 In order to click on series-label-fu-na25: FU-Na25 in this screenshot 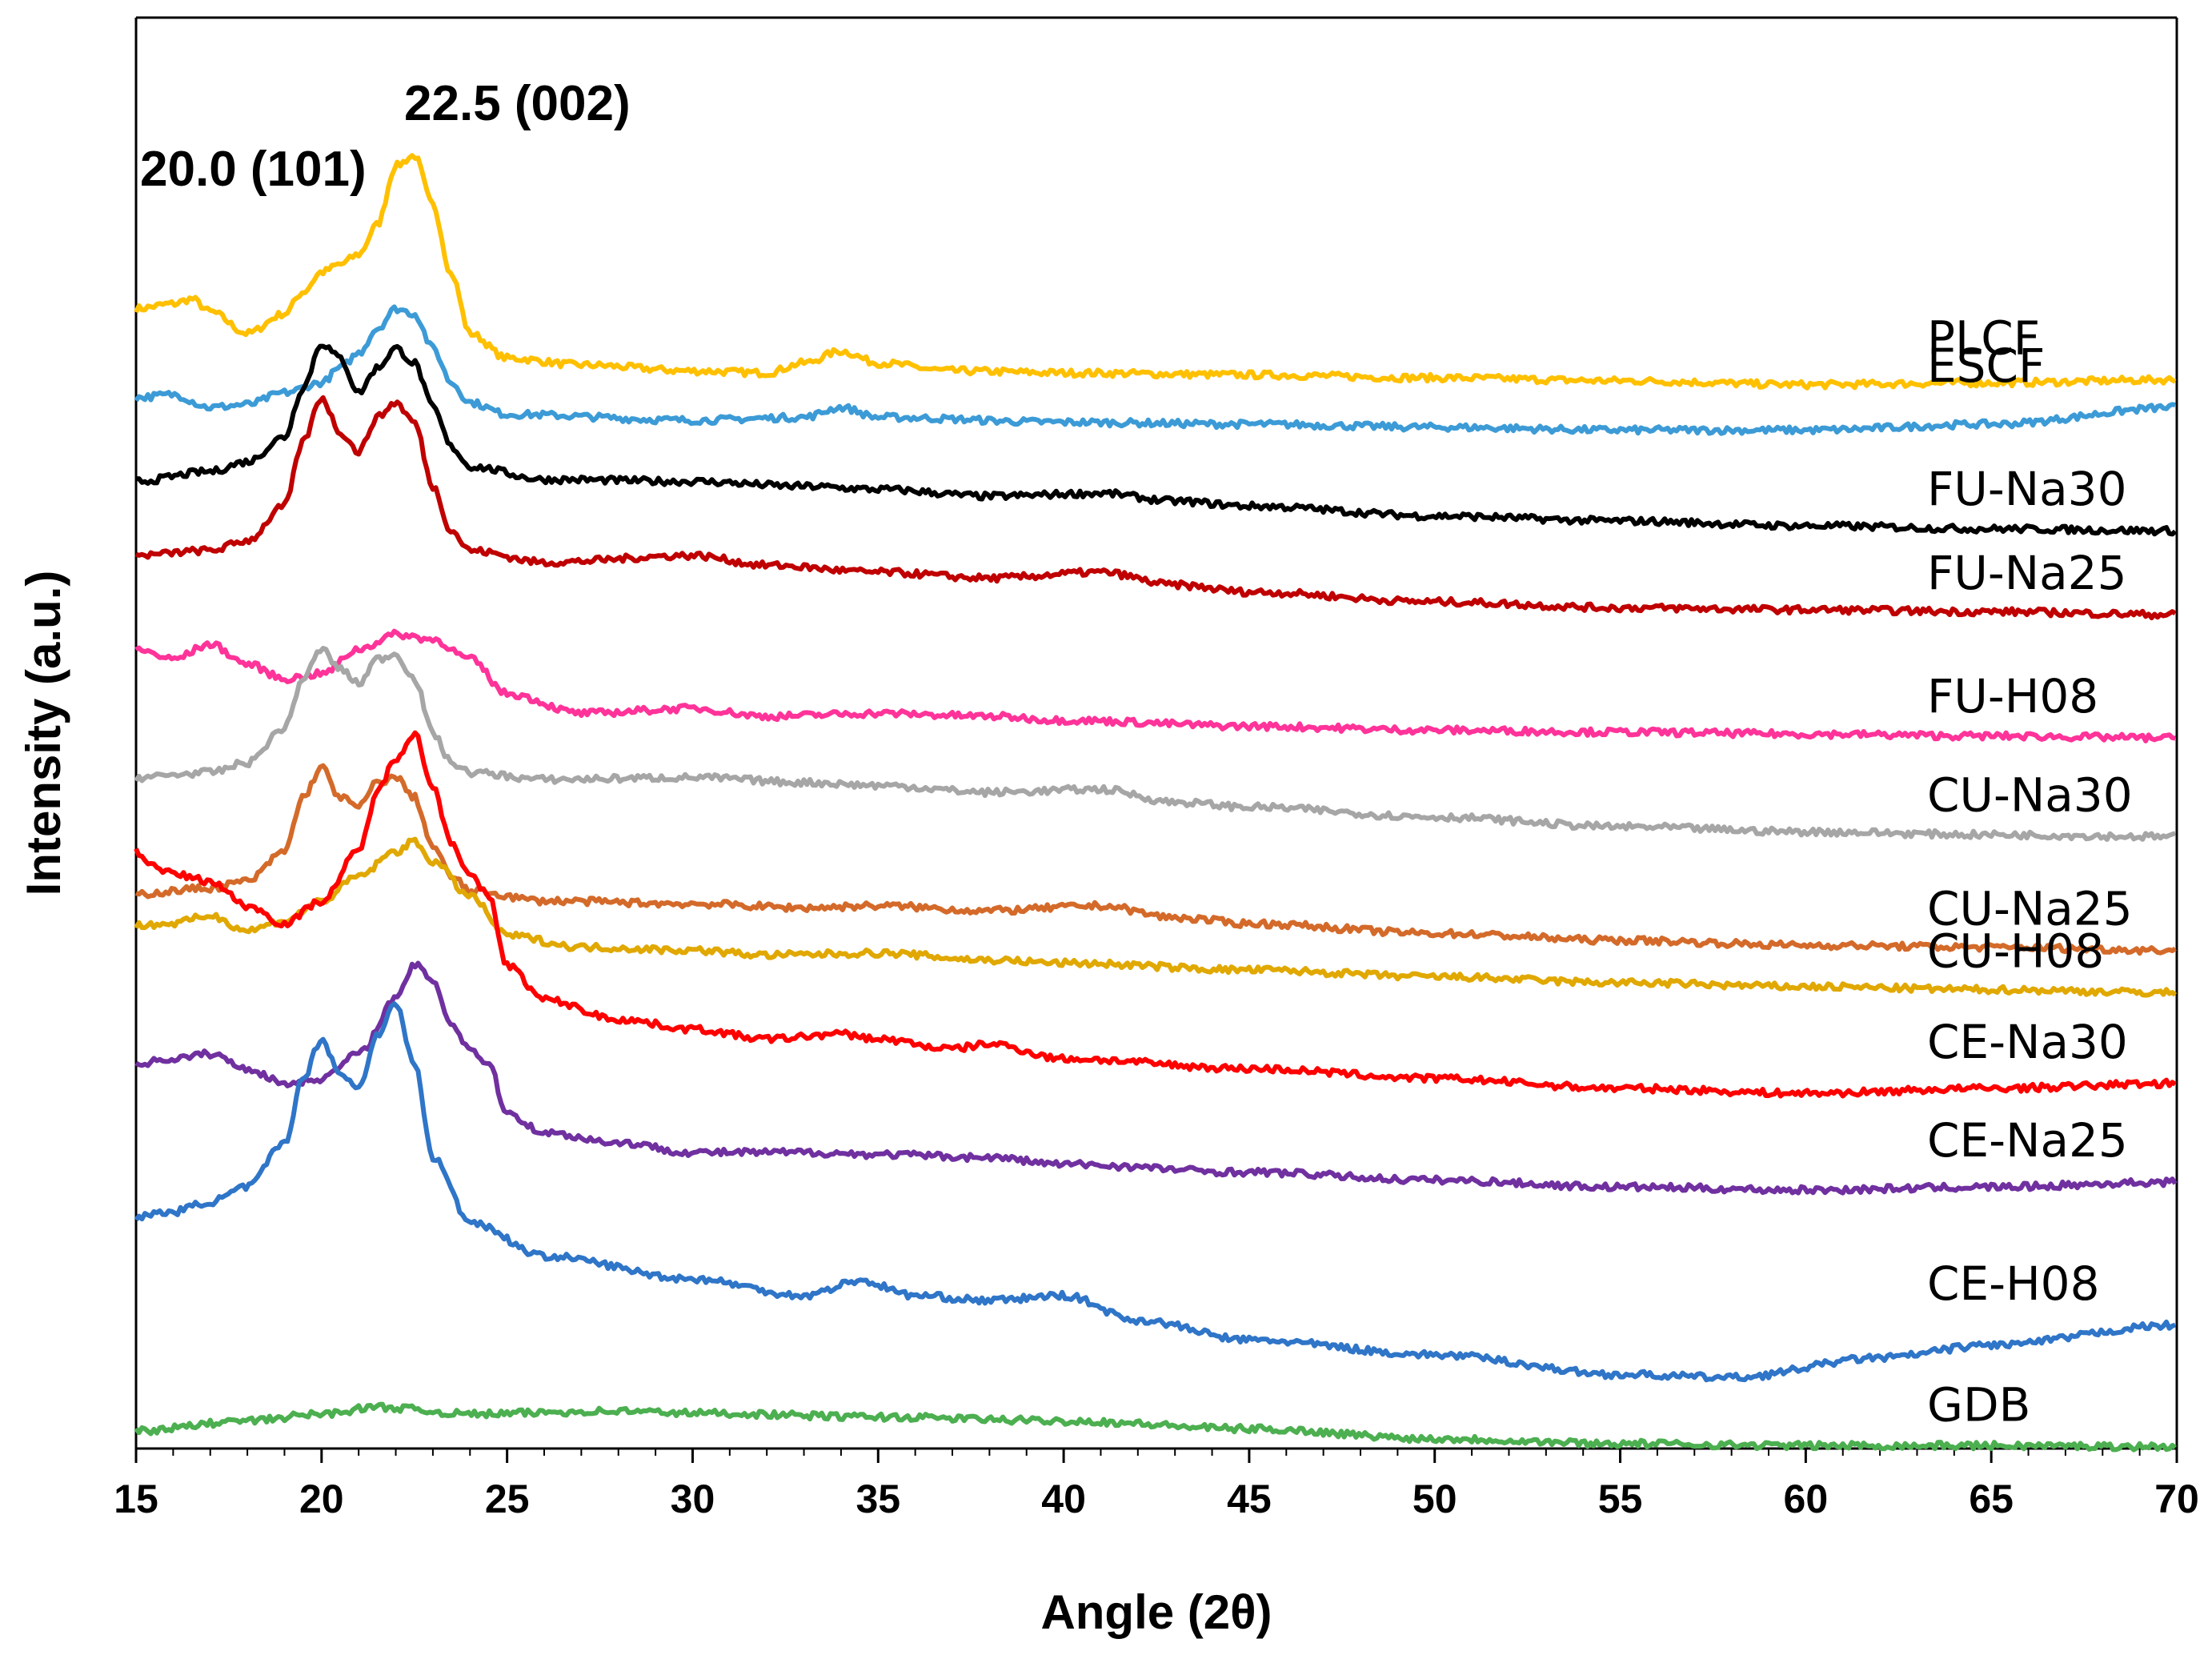, I will do `click(2026, 573)`.